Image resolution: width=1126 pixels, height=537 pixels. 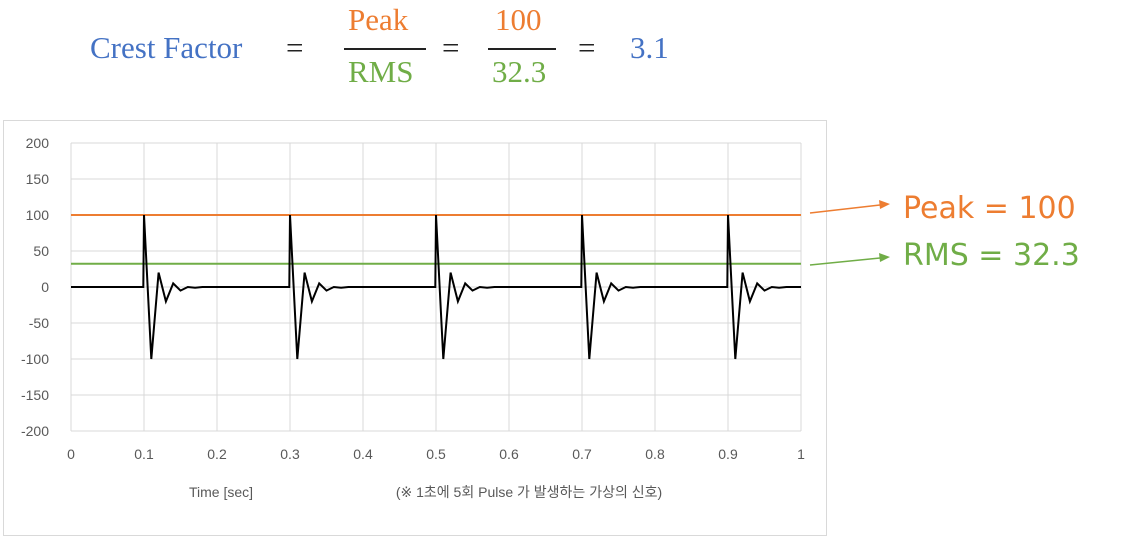 What do you see at coordinates (801, 454) in the screenshot?
I see `x-tick-label: 1` at bounding box center [801, 454].